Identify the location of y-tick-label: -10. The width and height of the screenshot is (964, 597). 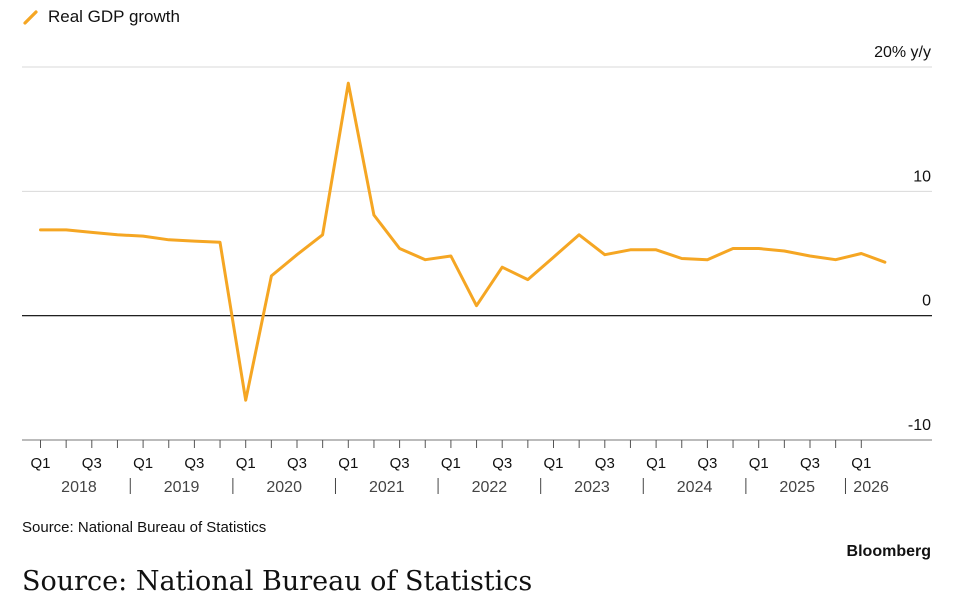
(919, 425).